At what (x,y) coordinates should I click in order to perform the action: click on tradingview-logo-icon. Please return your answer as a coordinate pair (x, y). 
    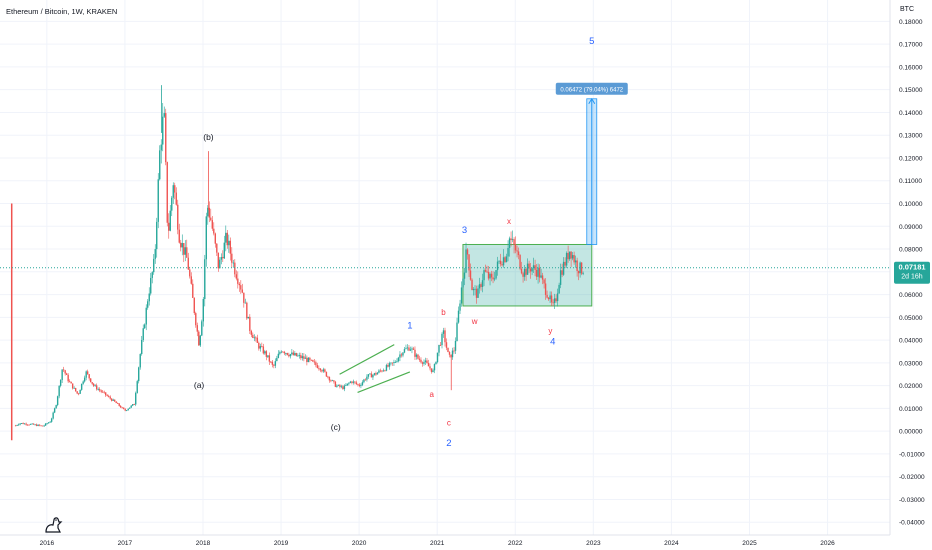
    Looking at the image, I should click on (54, 525).